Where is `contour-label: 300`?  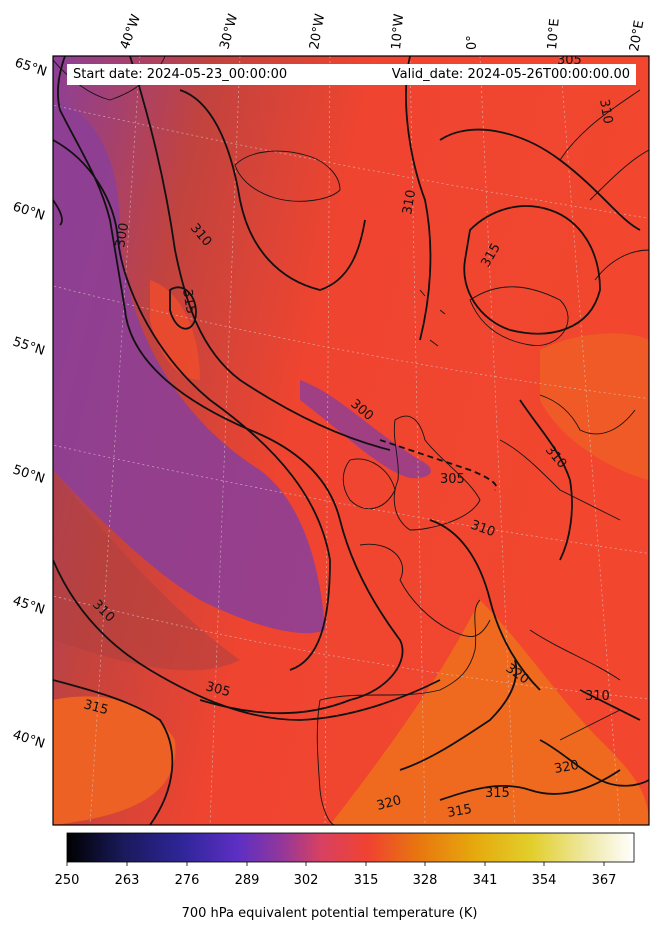
contour-label: 300 is located at coordinates (122, 235).